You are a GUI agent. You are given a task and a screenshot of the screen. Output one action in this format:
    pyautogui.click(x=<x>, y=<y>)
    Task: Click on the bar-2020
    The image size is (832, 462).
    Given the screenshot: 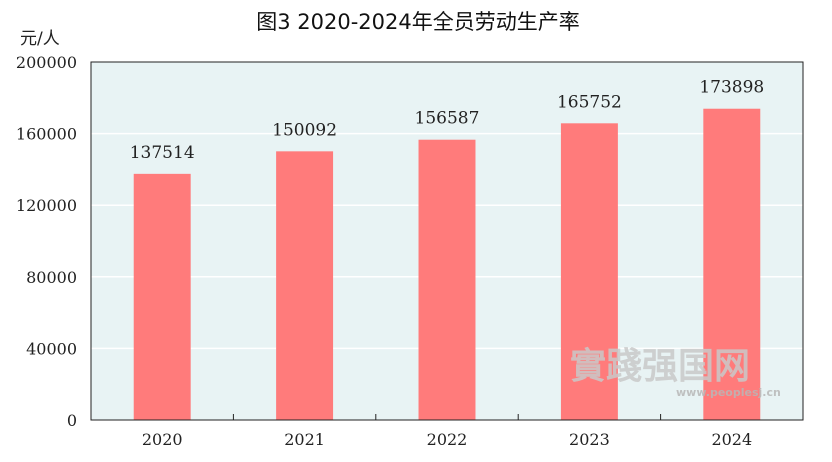 What is the action you would take?
    pyautogui.click(x=162, y=296)
    